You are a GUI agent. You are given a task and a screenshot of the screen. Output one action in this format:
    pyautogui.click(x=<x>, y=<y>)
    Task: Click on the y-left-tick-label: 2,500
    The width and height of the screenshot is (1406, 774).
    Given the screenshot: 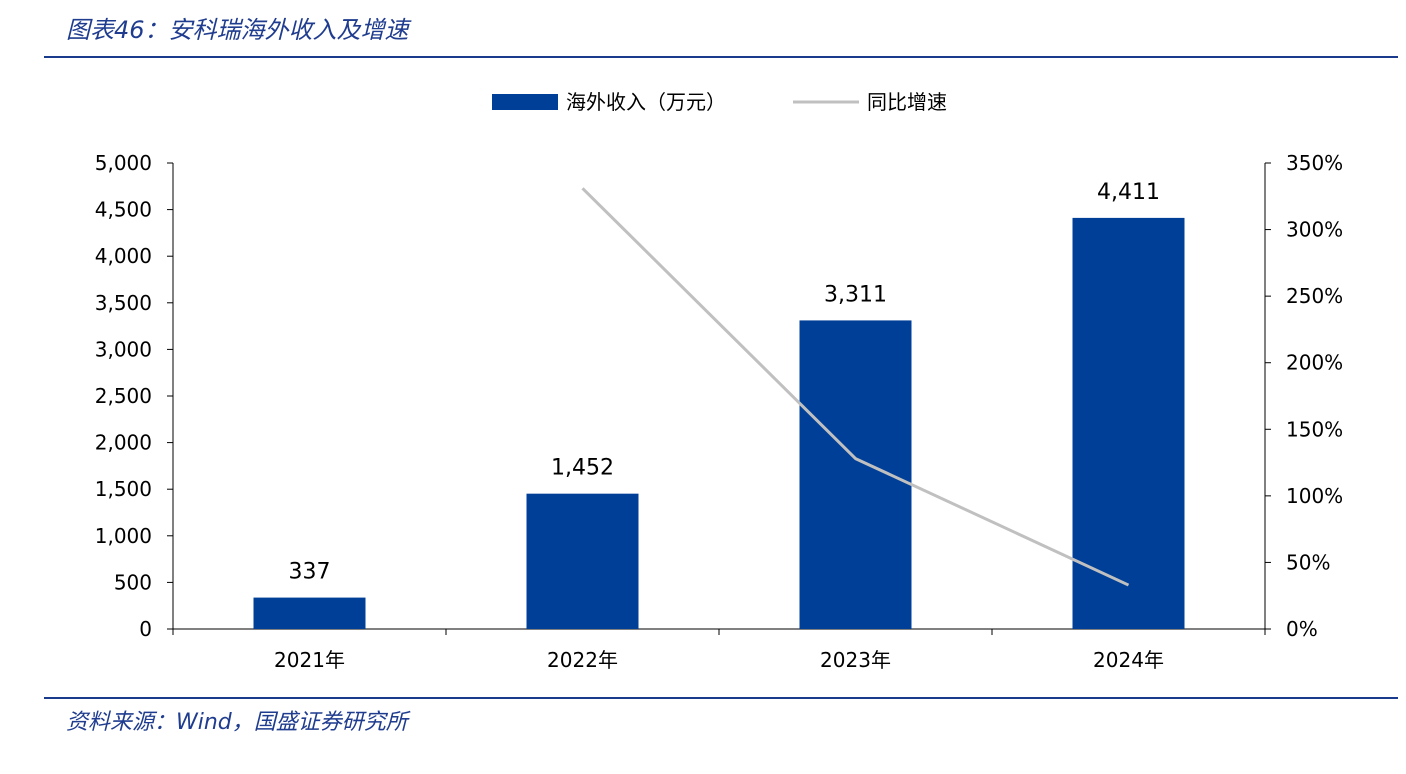 What is the action you would take?
    pyautogui.click(x=123, y=396)
    